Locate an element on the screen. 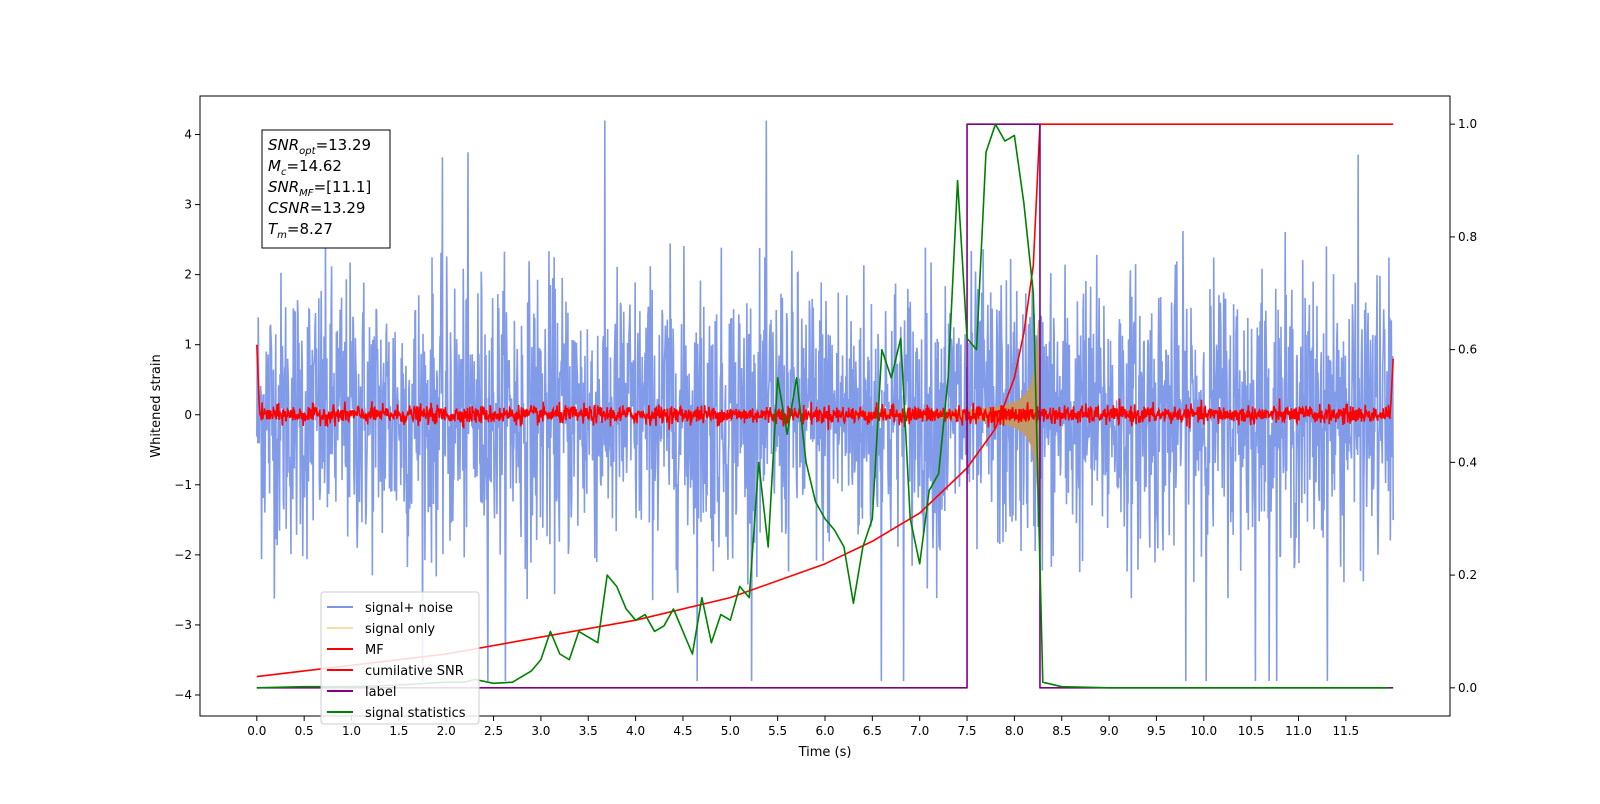 Image resolution: width=1600 pixels, height=804 pixels. y-tick-label: 1 is located at coordinates (188, 345).